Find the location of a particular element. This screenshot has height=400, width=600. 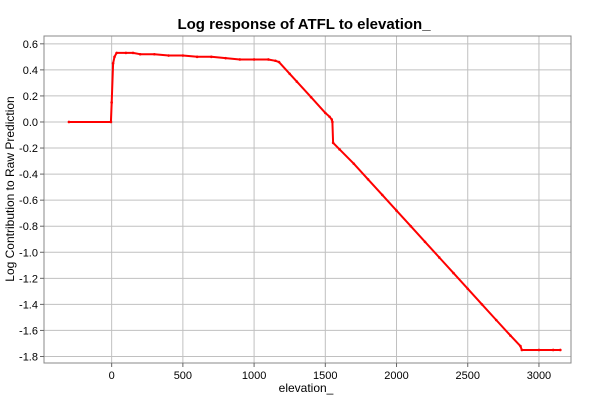

y-tick-label: -0.8 is located at coordinates (28, 227).